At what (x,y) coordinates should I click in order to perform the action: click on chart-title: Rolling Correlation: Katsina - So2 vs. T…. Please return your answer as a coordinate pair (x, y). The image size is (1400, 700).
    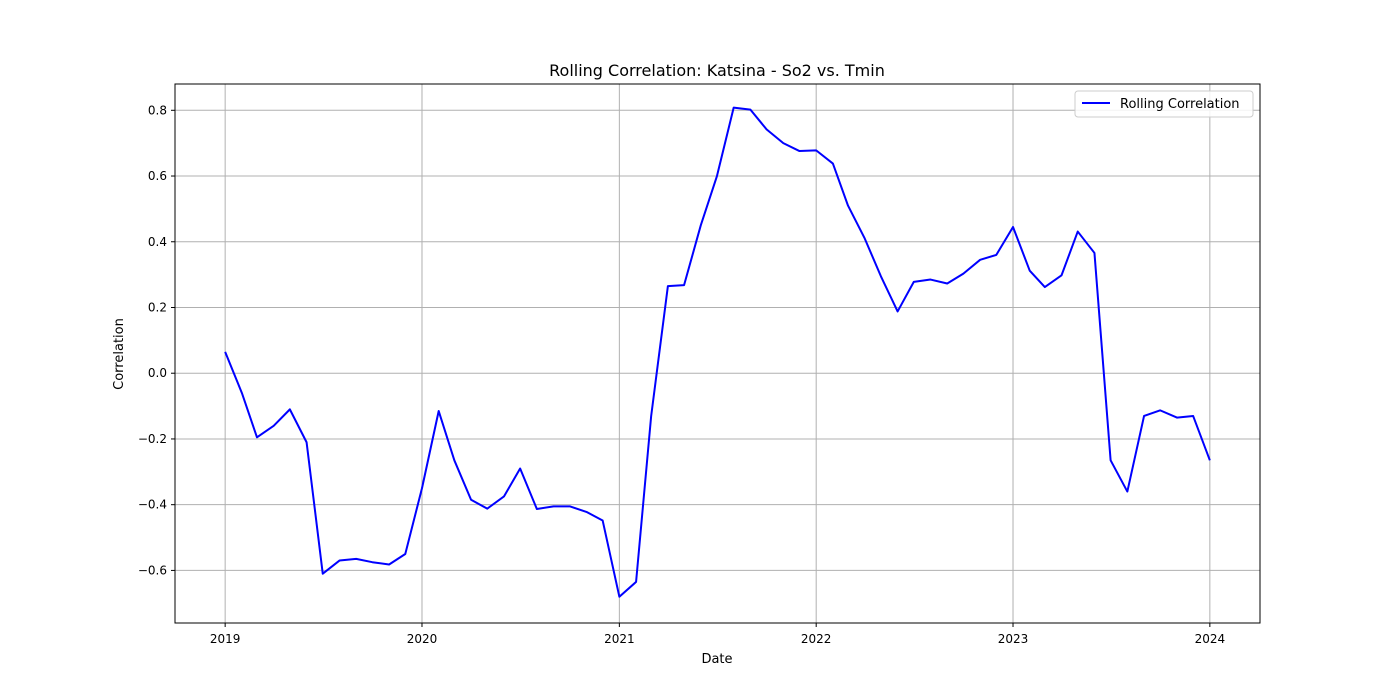
    Looking at the image, I should click on (717, 70).